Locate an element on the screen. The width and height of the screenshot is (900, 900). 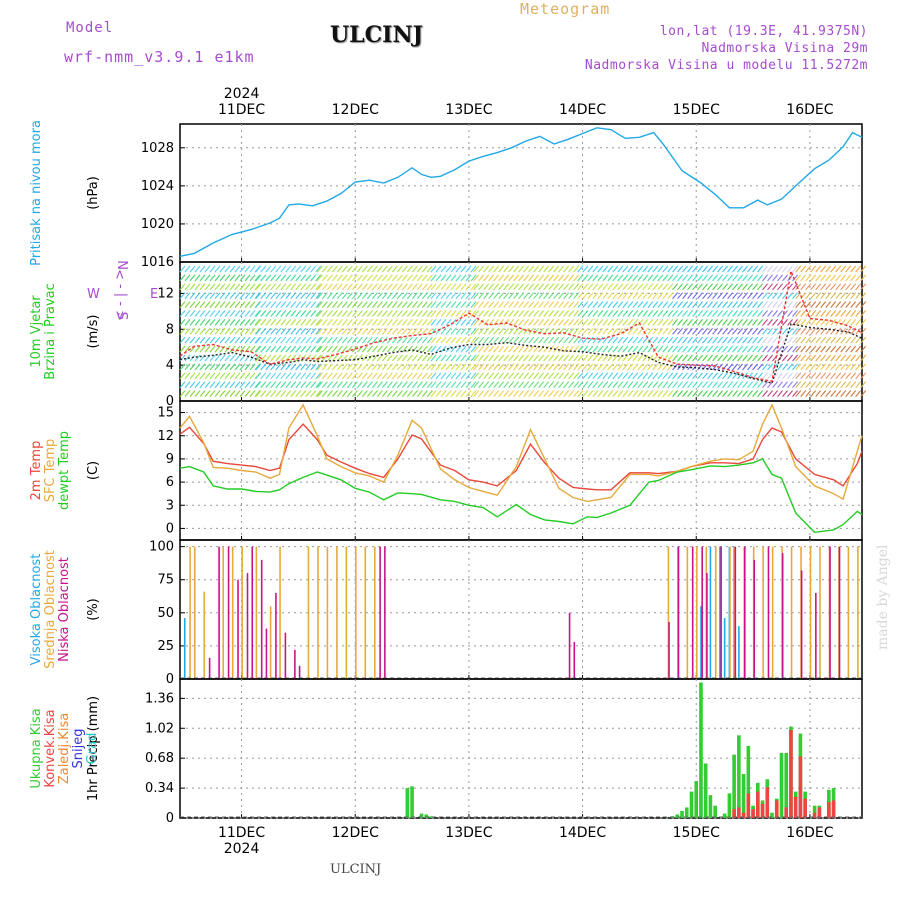
altitude-label: Nadmorska Visina 29m is located at coordinates (784, 48).